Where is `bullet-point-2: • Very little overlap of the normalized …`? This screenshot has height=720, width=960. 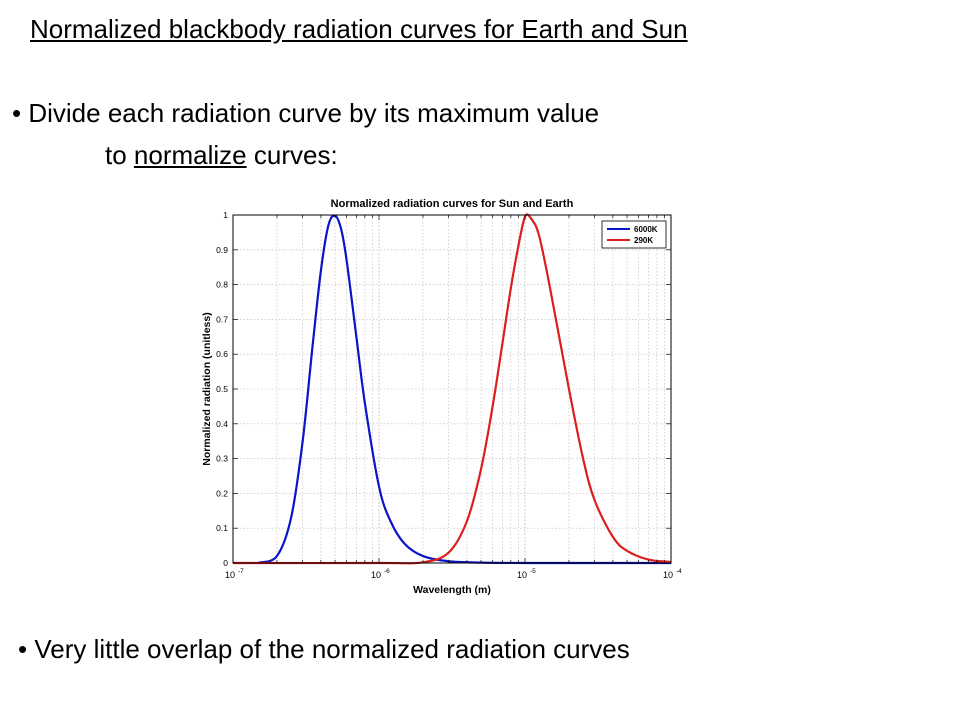
bullet-point-2: • Very little overlap of the normalized … is located at coordinates (324, 649).